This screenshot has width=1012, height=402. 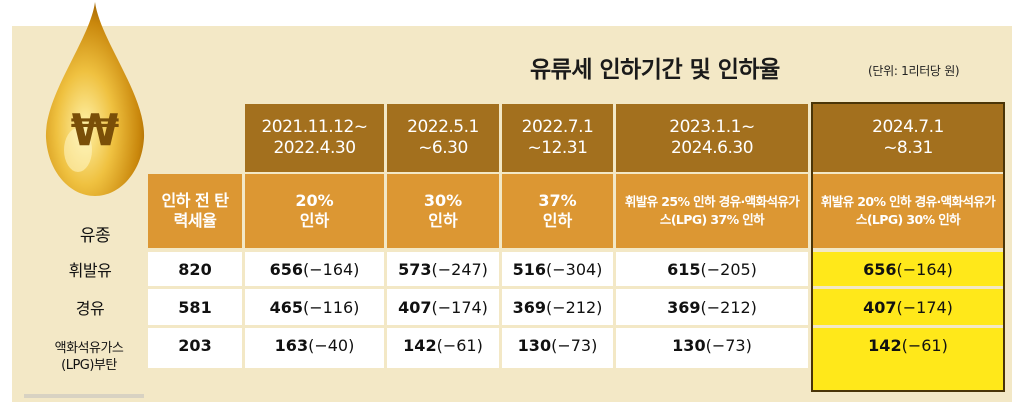 What do you see at coordinates (443, 348) in the screenshot?
I see `table-cell: 142 (−61)` at bounding box center [443, 348].